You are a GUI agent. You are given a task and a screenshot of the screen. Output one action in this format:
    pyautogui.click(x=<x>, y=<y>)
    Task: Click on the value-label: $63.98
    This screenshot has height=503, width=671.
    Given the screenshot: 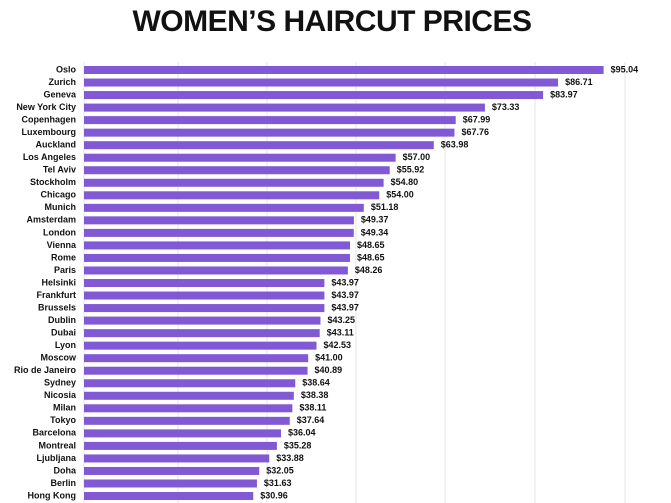 What is the action you would take?
    pyautogui.click(x=455, y=145)
    